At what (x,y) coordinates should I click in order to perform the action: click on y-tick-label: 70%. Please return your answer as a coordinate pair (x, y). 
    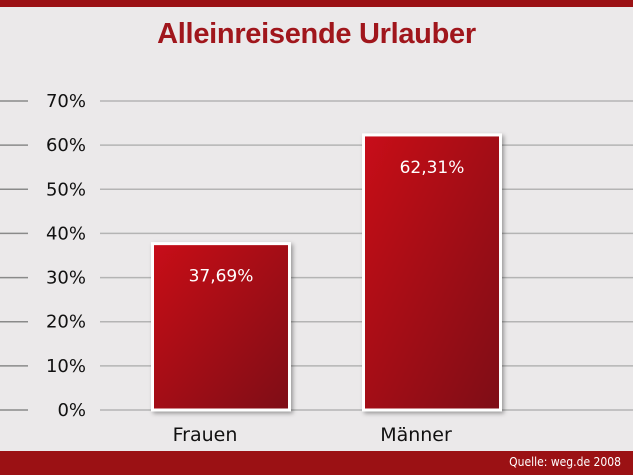
    Looking at the image, I should click on (66, 101).